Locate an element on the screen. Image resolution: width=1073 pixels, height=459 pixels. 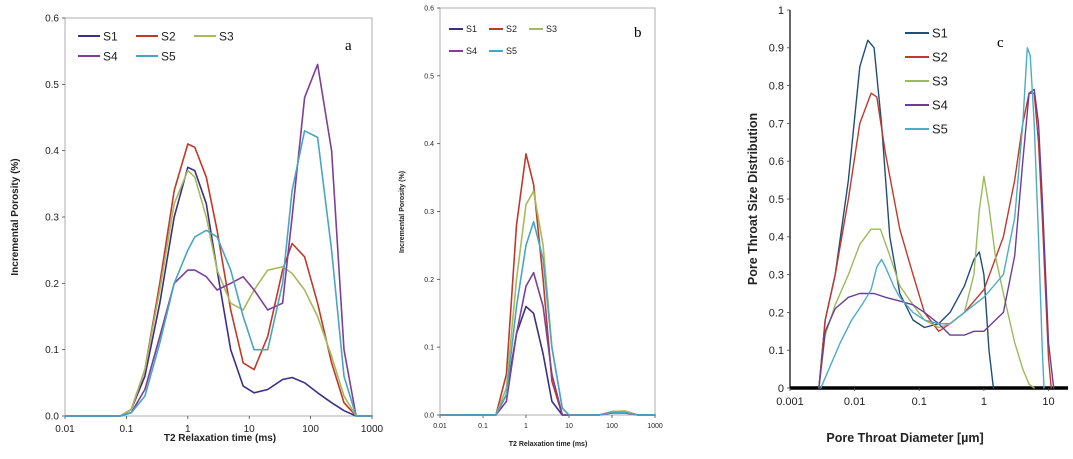
series-line-s1 is located at coordinates (906, 214).